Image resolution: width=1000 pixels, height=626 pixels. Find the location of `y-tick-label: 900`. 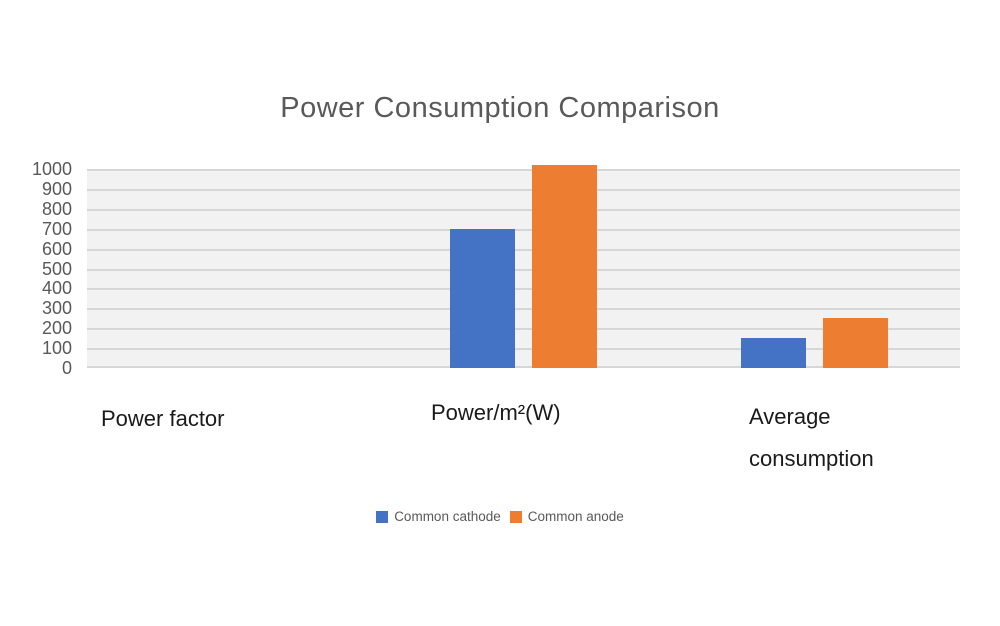

y-tick-label: 900 is located at coordinates (56, 188).